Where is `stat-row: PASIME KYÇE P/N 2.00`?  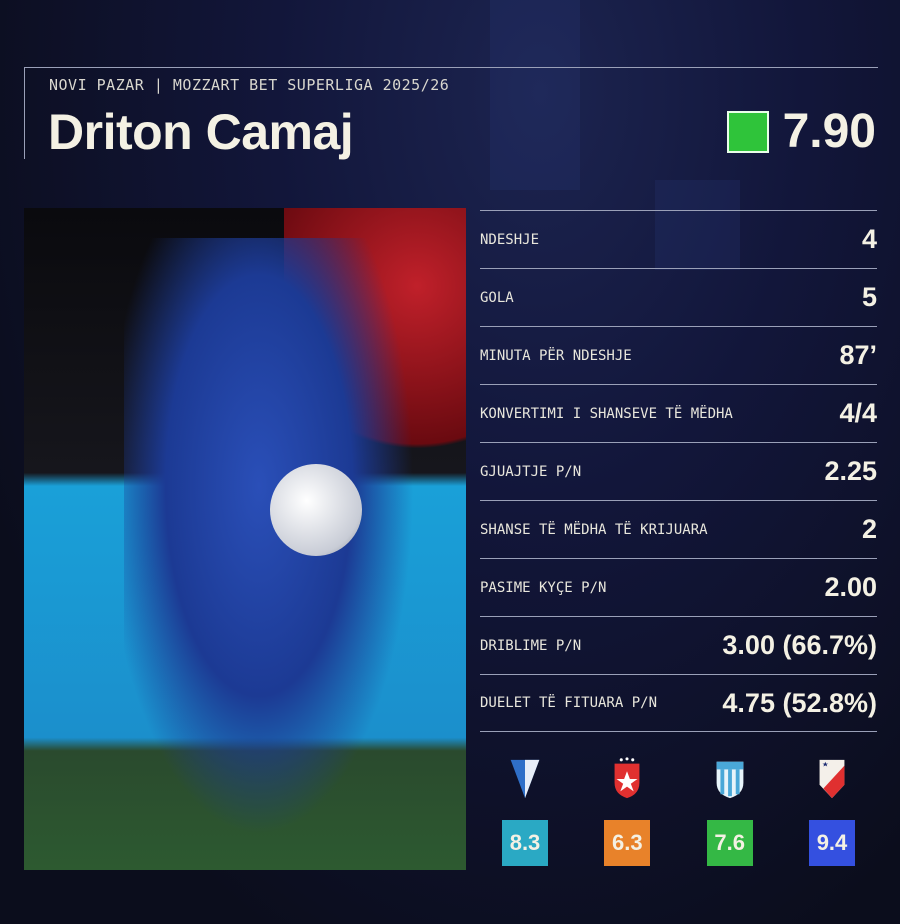 stat-row: PASIME KYÇE P/N 2.00 is located at coordinates (678, 587).